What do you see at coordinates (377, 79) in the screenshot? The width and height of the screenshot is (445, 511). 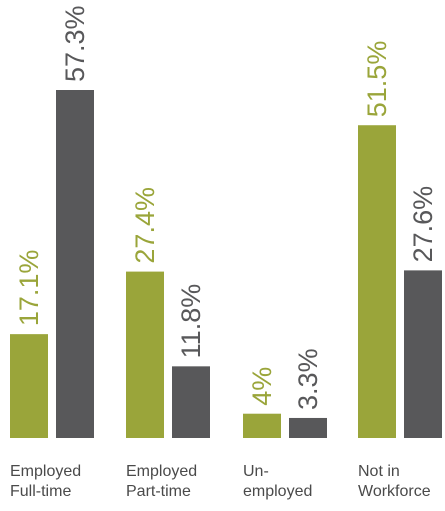 I see `data-label-not-in-workforce-series-1: 51.5%` at bounding box center [377, 79].